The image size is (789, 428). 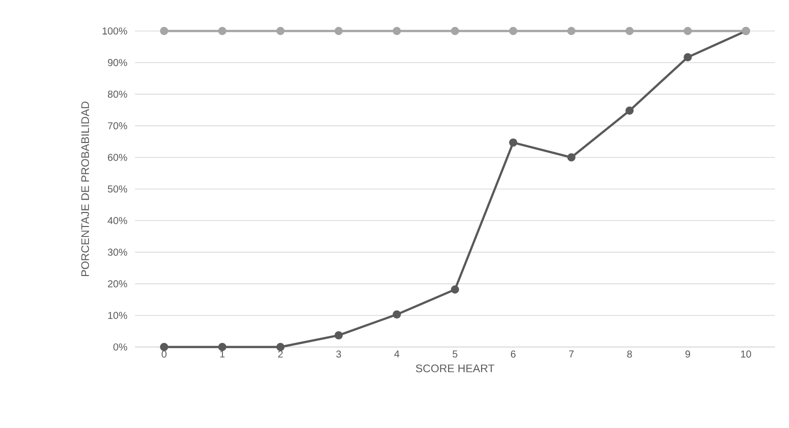 What do you see at coordinates (118, 284) in the screenshot?
I see `y-tick-label: 20%` at bounding box center [118, 284].